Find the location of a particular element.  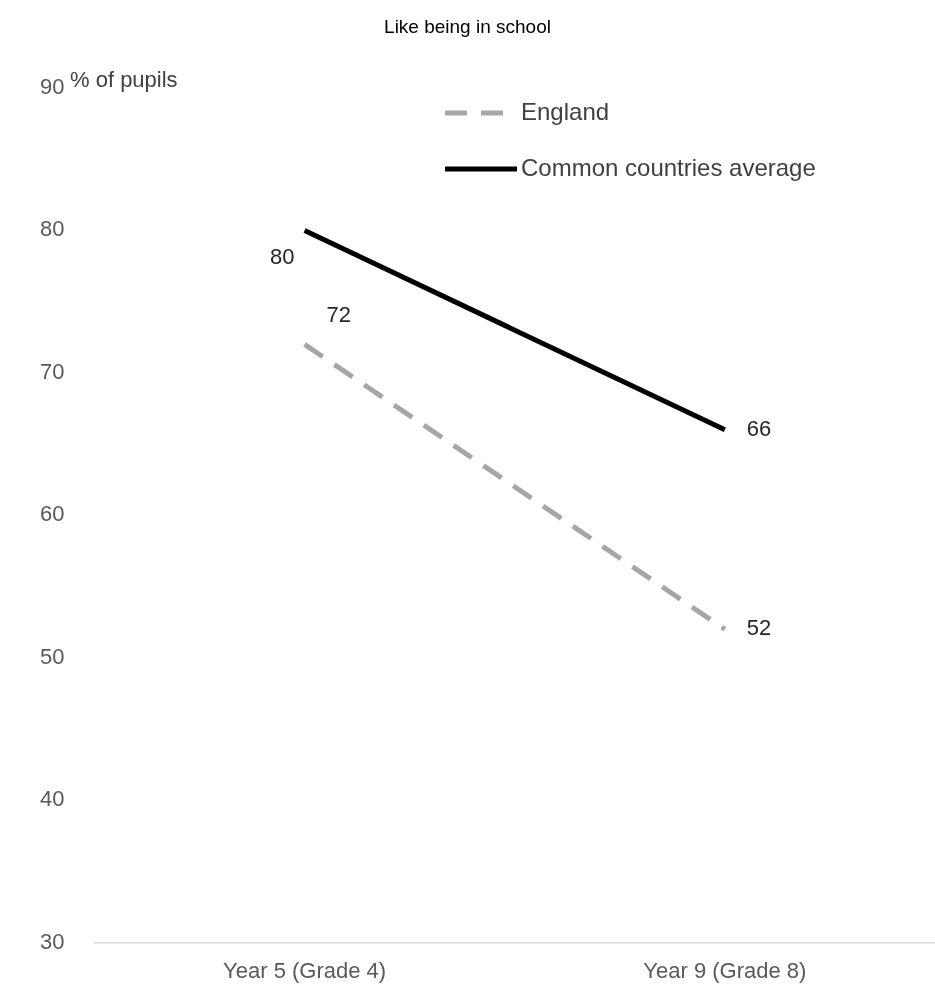

data-label: 66 is located at coordinates (759, 428).